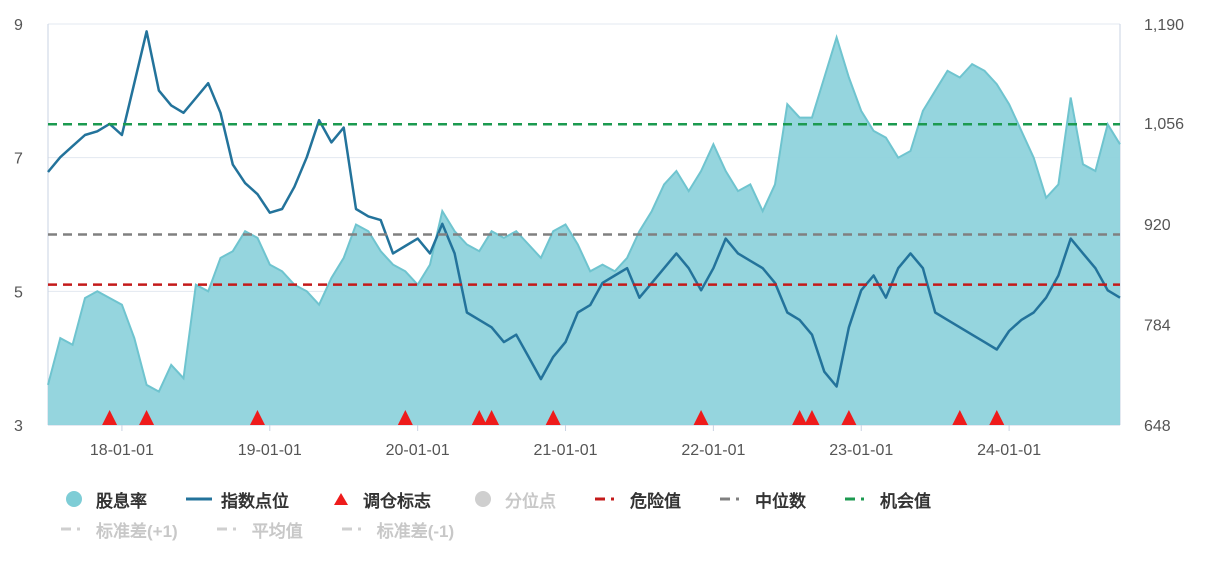  I want to click on legend-rebalance-flag: 调仓标志, so click(379, 499).